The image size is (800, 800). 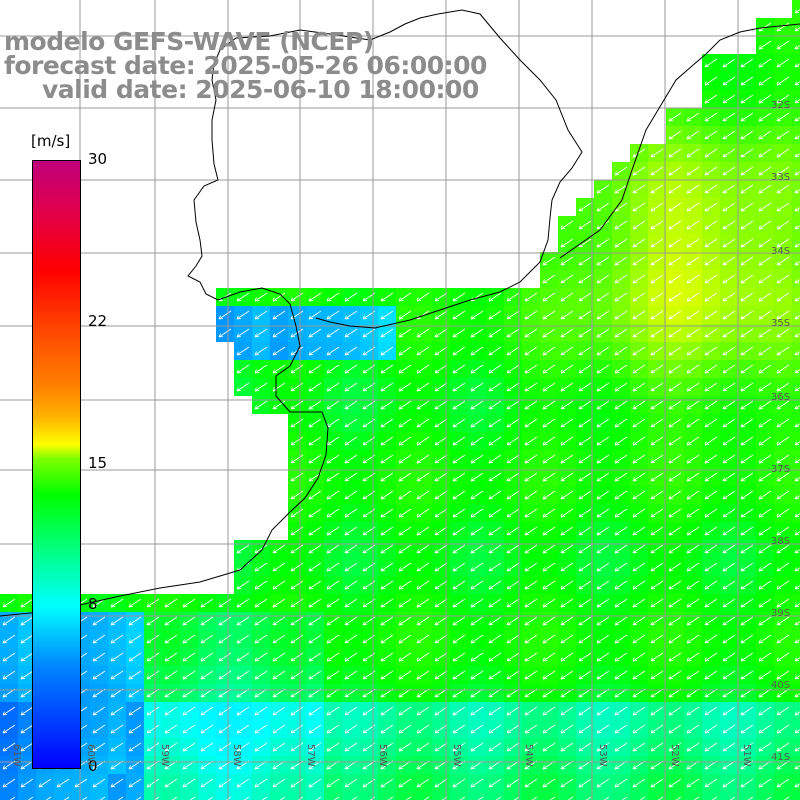 What do you see at coordinates (236, 755) in the screenshot?
I see `longitude-label: 58W` at bounding box center [236, 755].